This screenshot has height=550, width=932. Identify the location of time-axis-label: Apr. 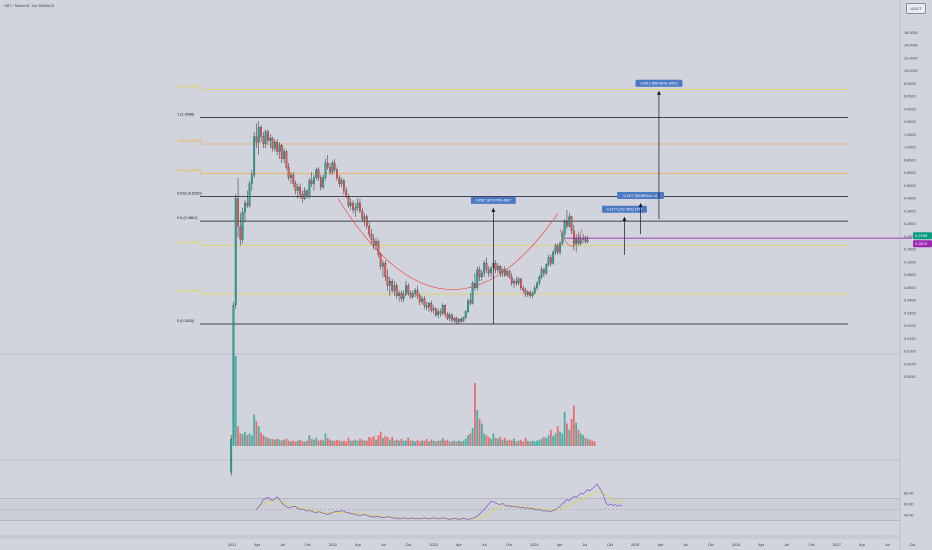
(862, 545).